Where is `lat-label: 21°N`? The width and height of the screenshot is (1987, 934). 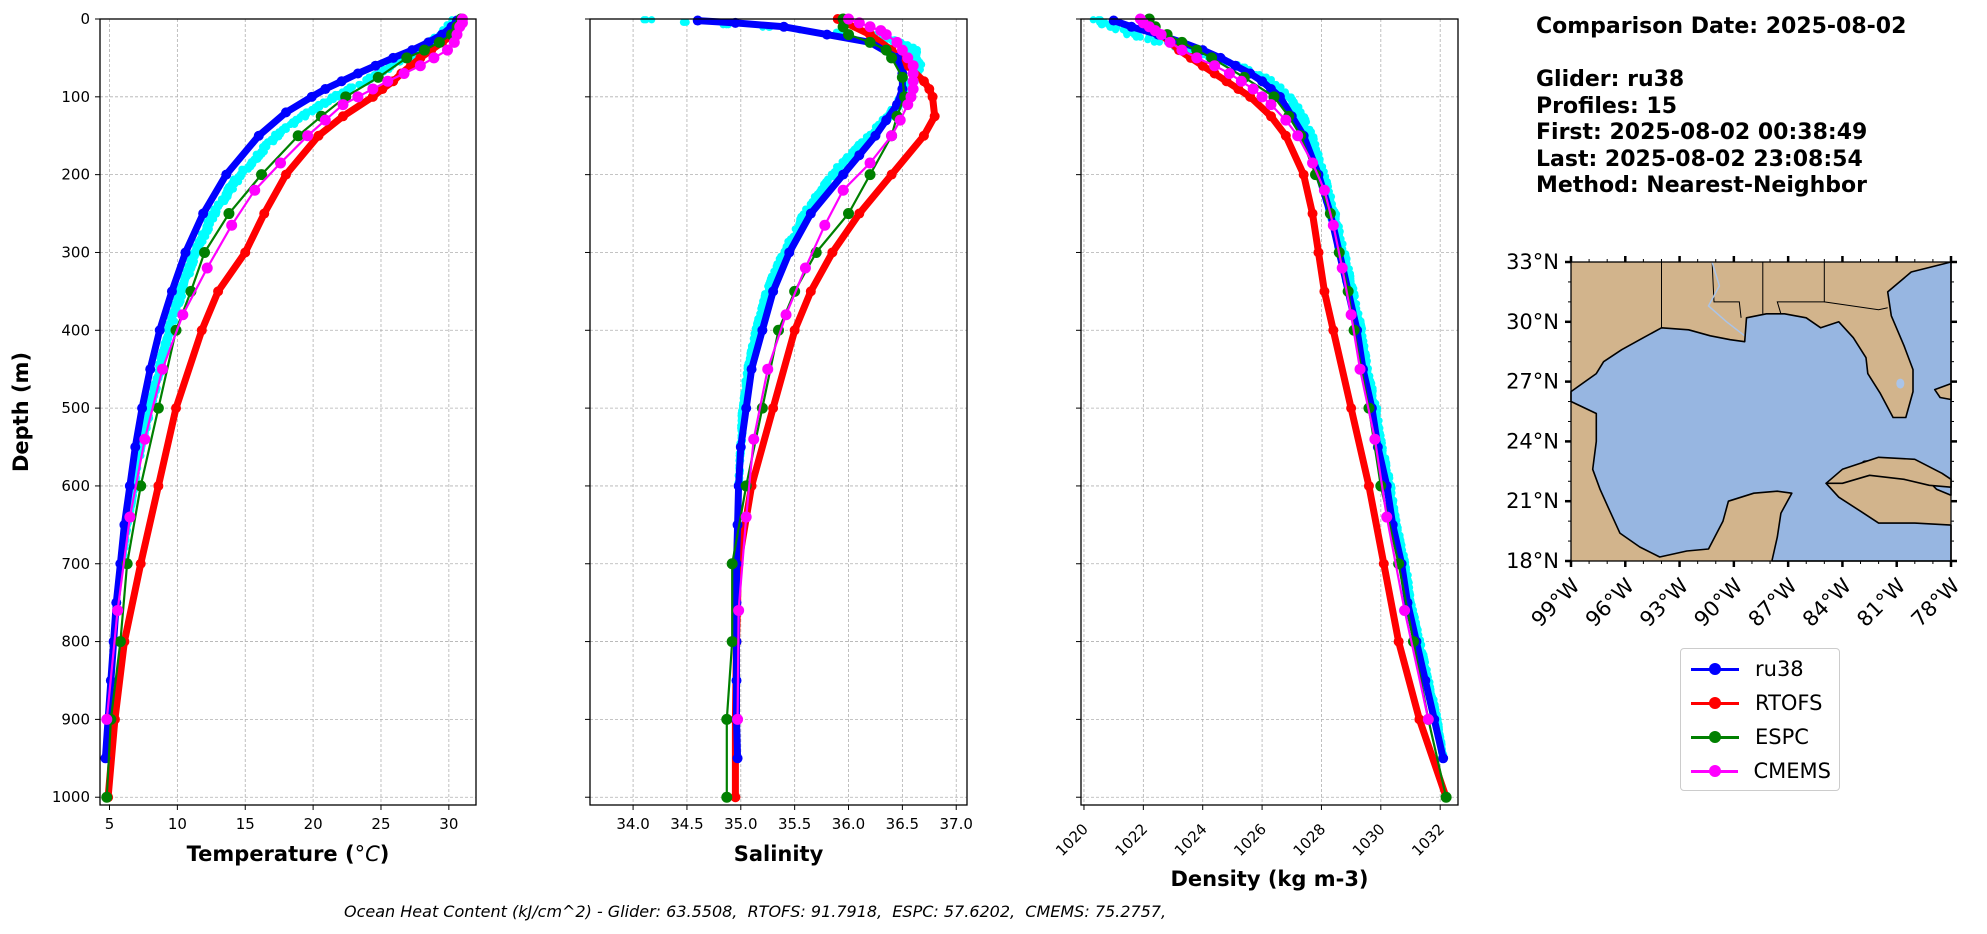
lat-label: 21°N is located at coordinates (1532, 501).